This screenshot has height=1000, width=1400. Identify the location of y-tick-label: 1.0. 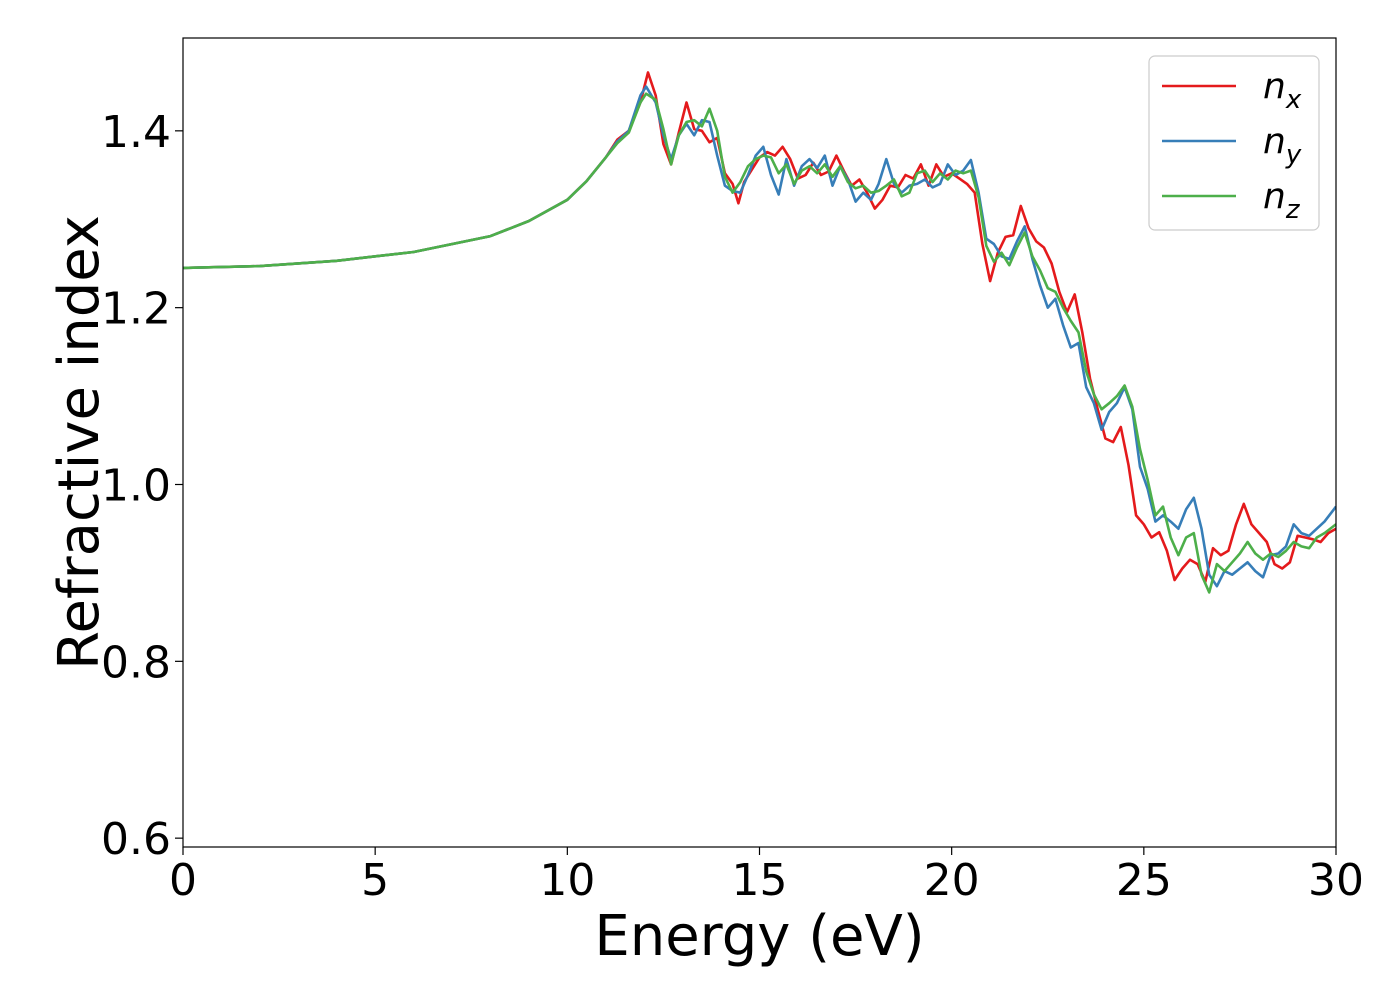
(136, 485).